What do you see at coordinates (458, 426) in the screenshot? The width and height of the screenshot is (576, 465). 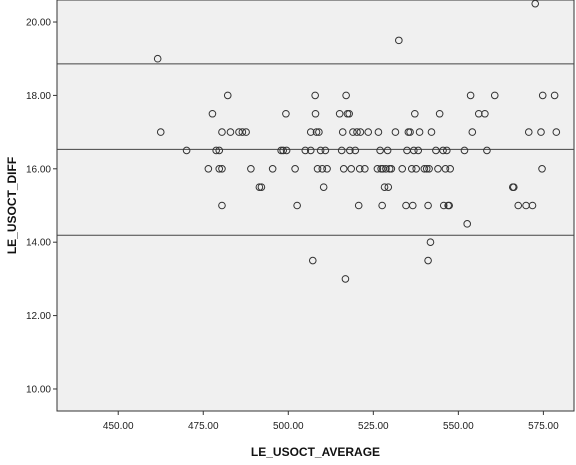 I see `x-tick-label: 550.00` at bounding box center [458, 426].